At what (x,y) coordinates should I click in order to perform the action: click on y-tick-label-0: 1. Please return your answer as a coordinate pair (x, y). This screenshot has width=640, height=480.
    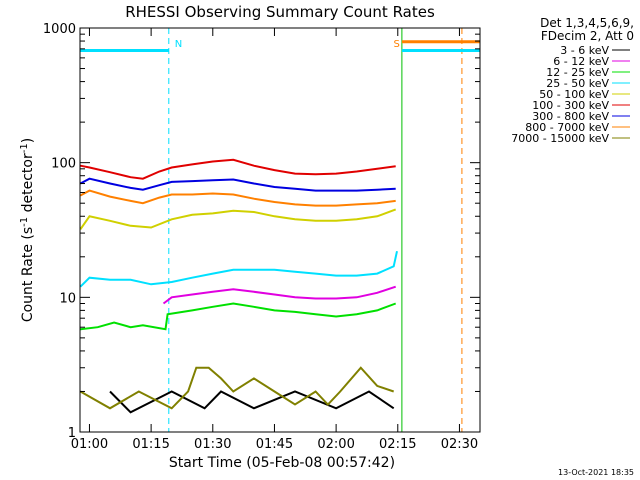
    Looking at the image, I should click on (72, 433).